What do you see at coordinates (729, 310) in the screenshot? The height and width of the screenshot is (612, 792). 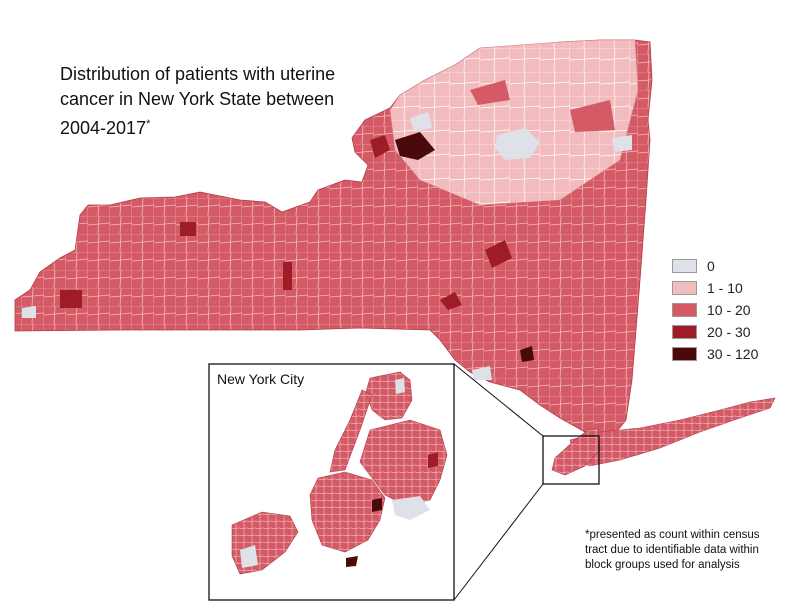 I see `legend-label: 10 - 20` at bounding box center [729, 310].